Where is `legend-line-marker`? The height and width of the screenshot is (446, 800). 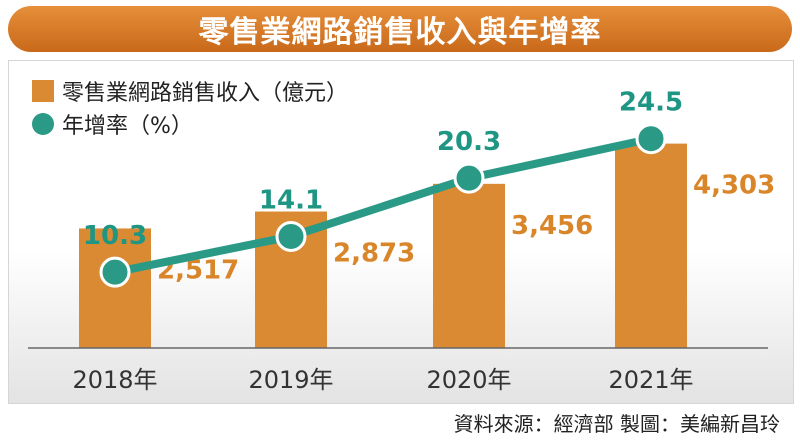
legend-line-marker is located at coordinates (43, 124).